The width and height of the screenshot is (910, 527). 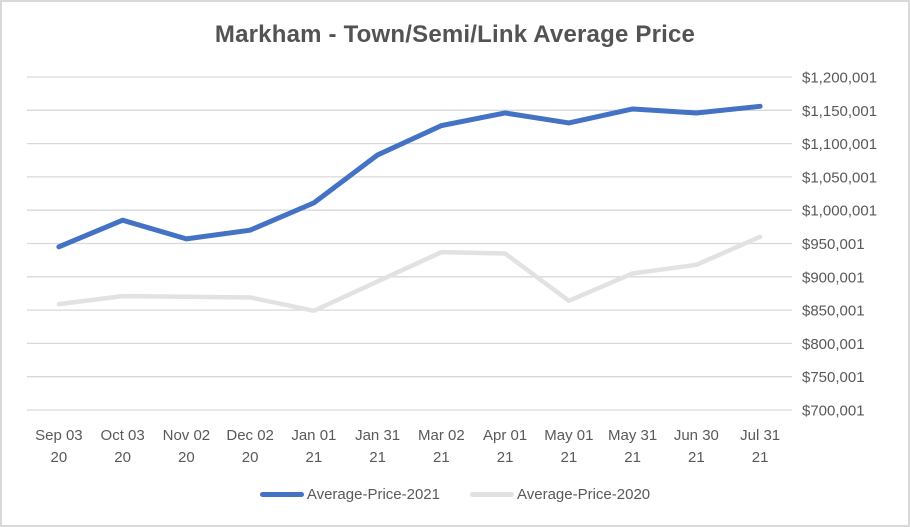 I want to click on x-axis-tick-label-date: Oct 03, so click(x=123, y=435).